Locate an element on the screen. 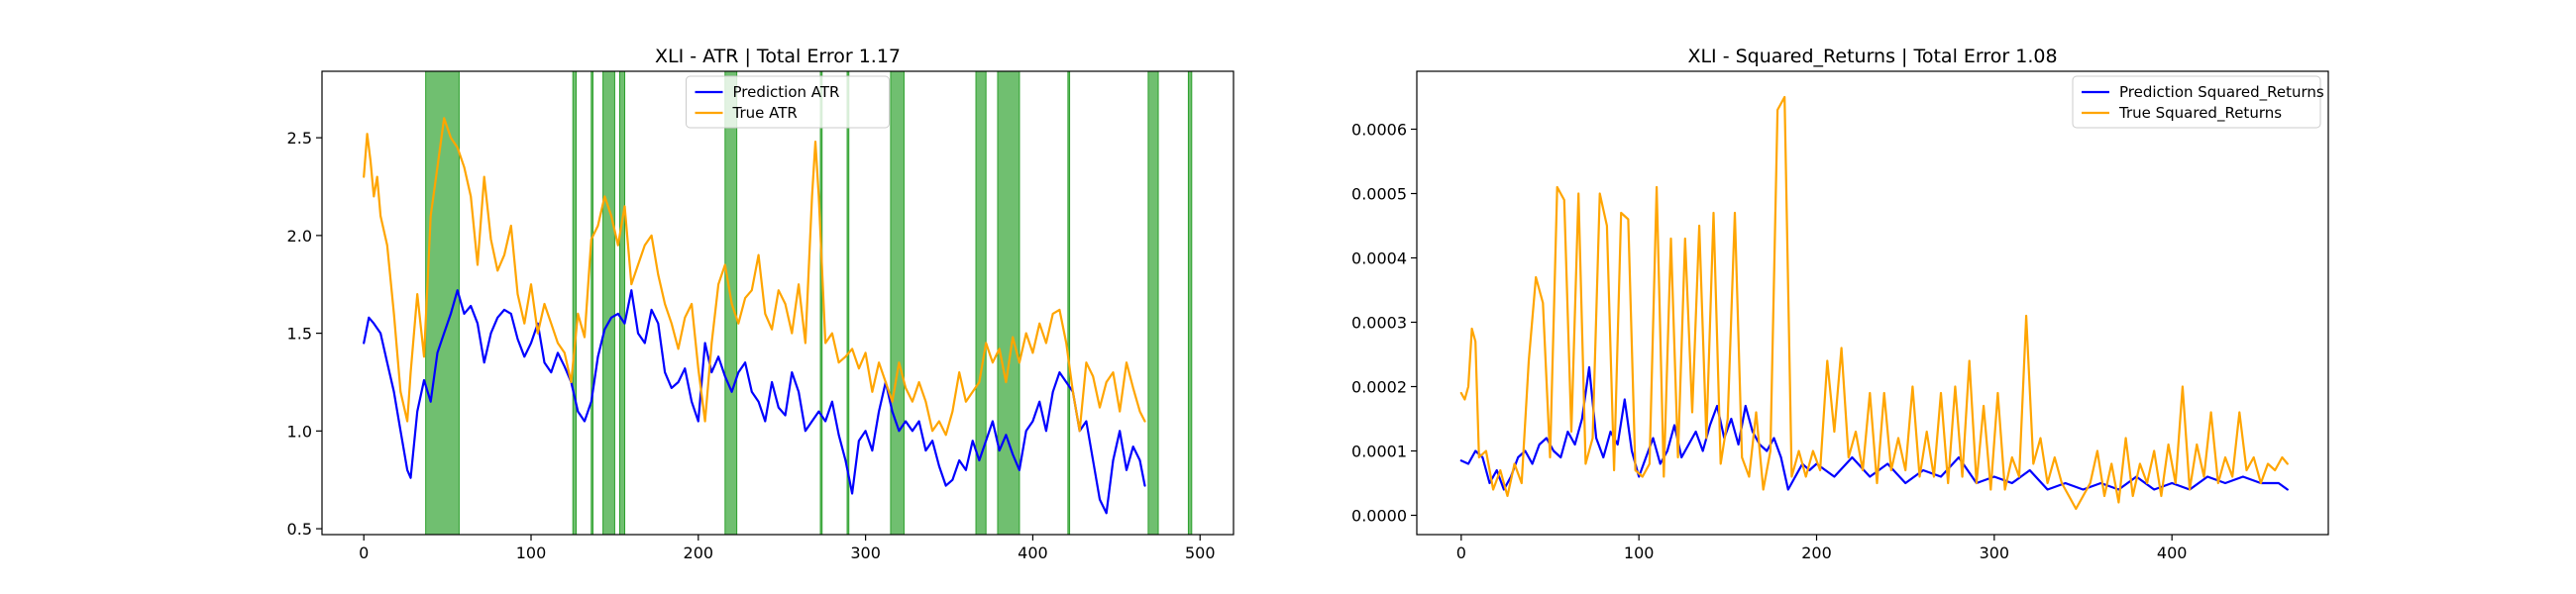  y-tick-label: 0.0004 is located at coordinates (1379, 259).